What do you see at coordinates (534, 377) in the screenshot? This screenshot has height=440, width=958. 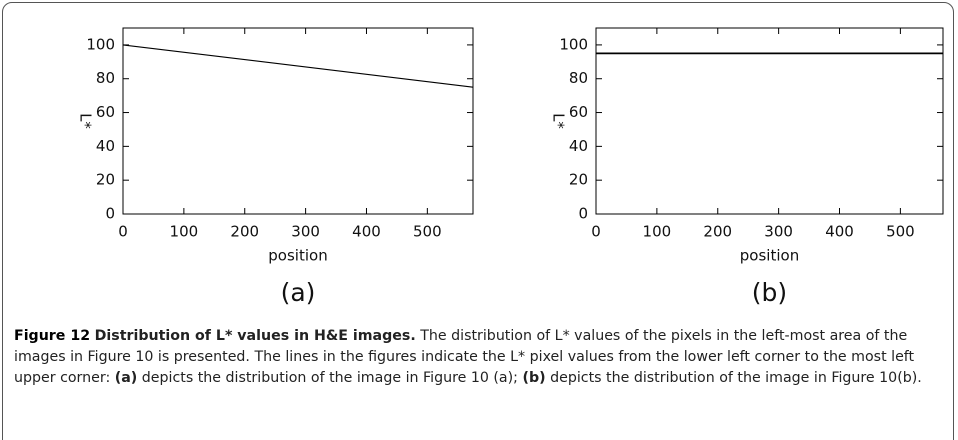 I see `caption-segment: (b)` at bounding box center [534, 377].